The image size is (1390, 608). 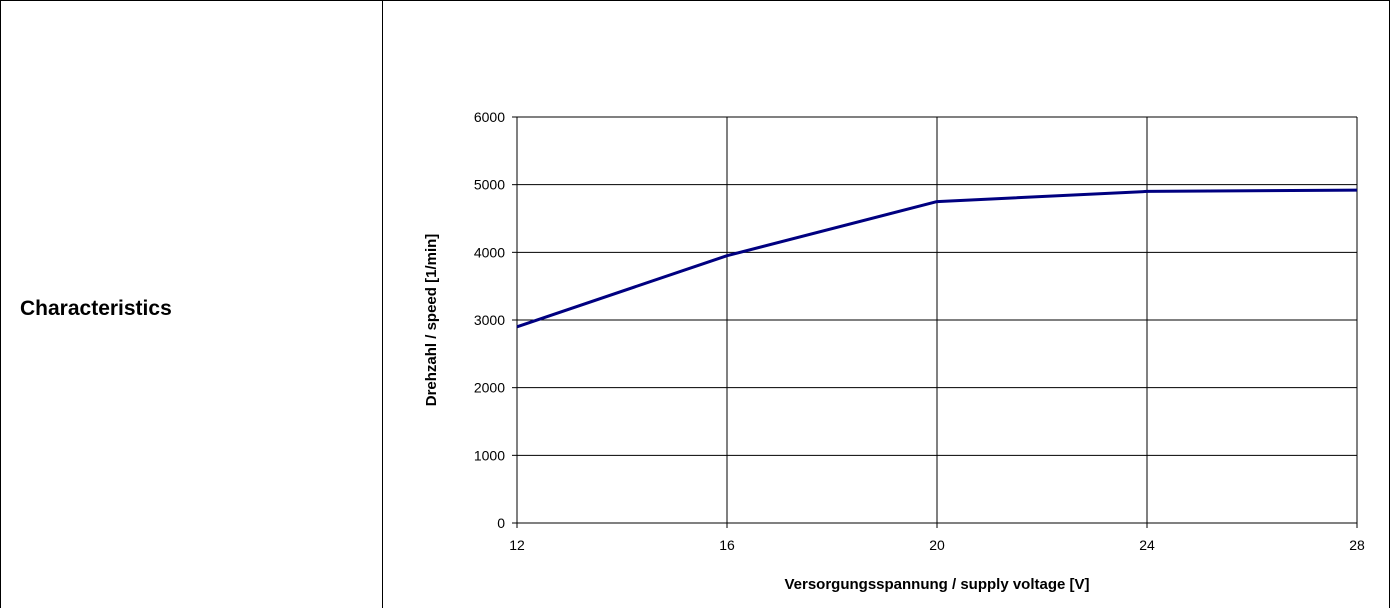 I want to click on y-tick-label: 5000, so click(x=489, y=185).